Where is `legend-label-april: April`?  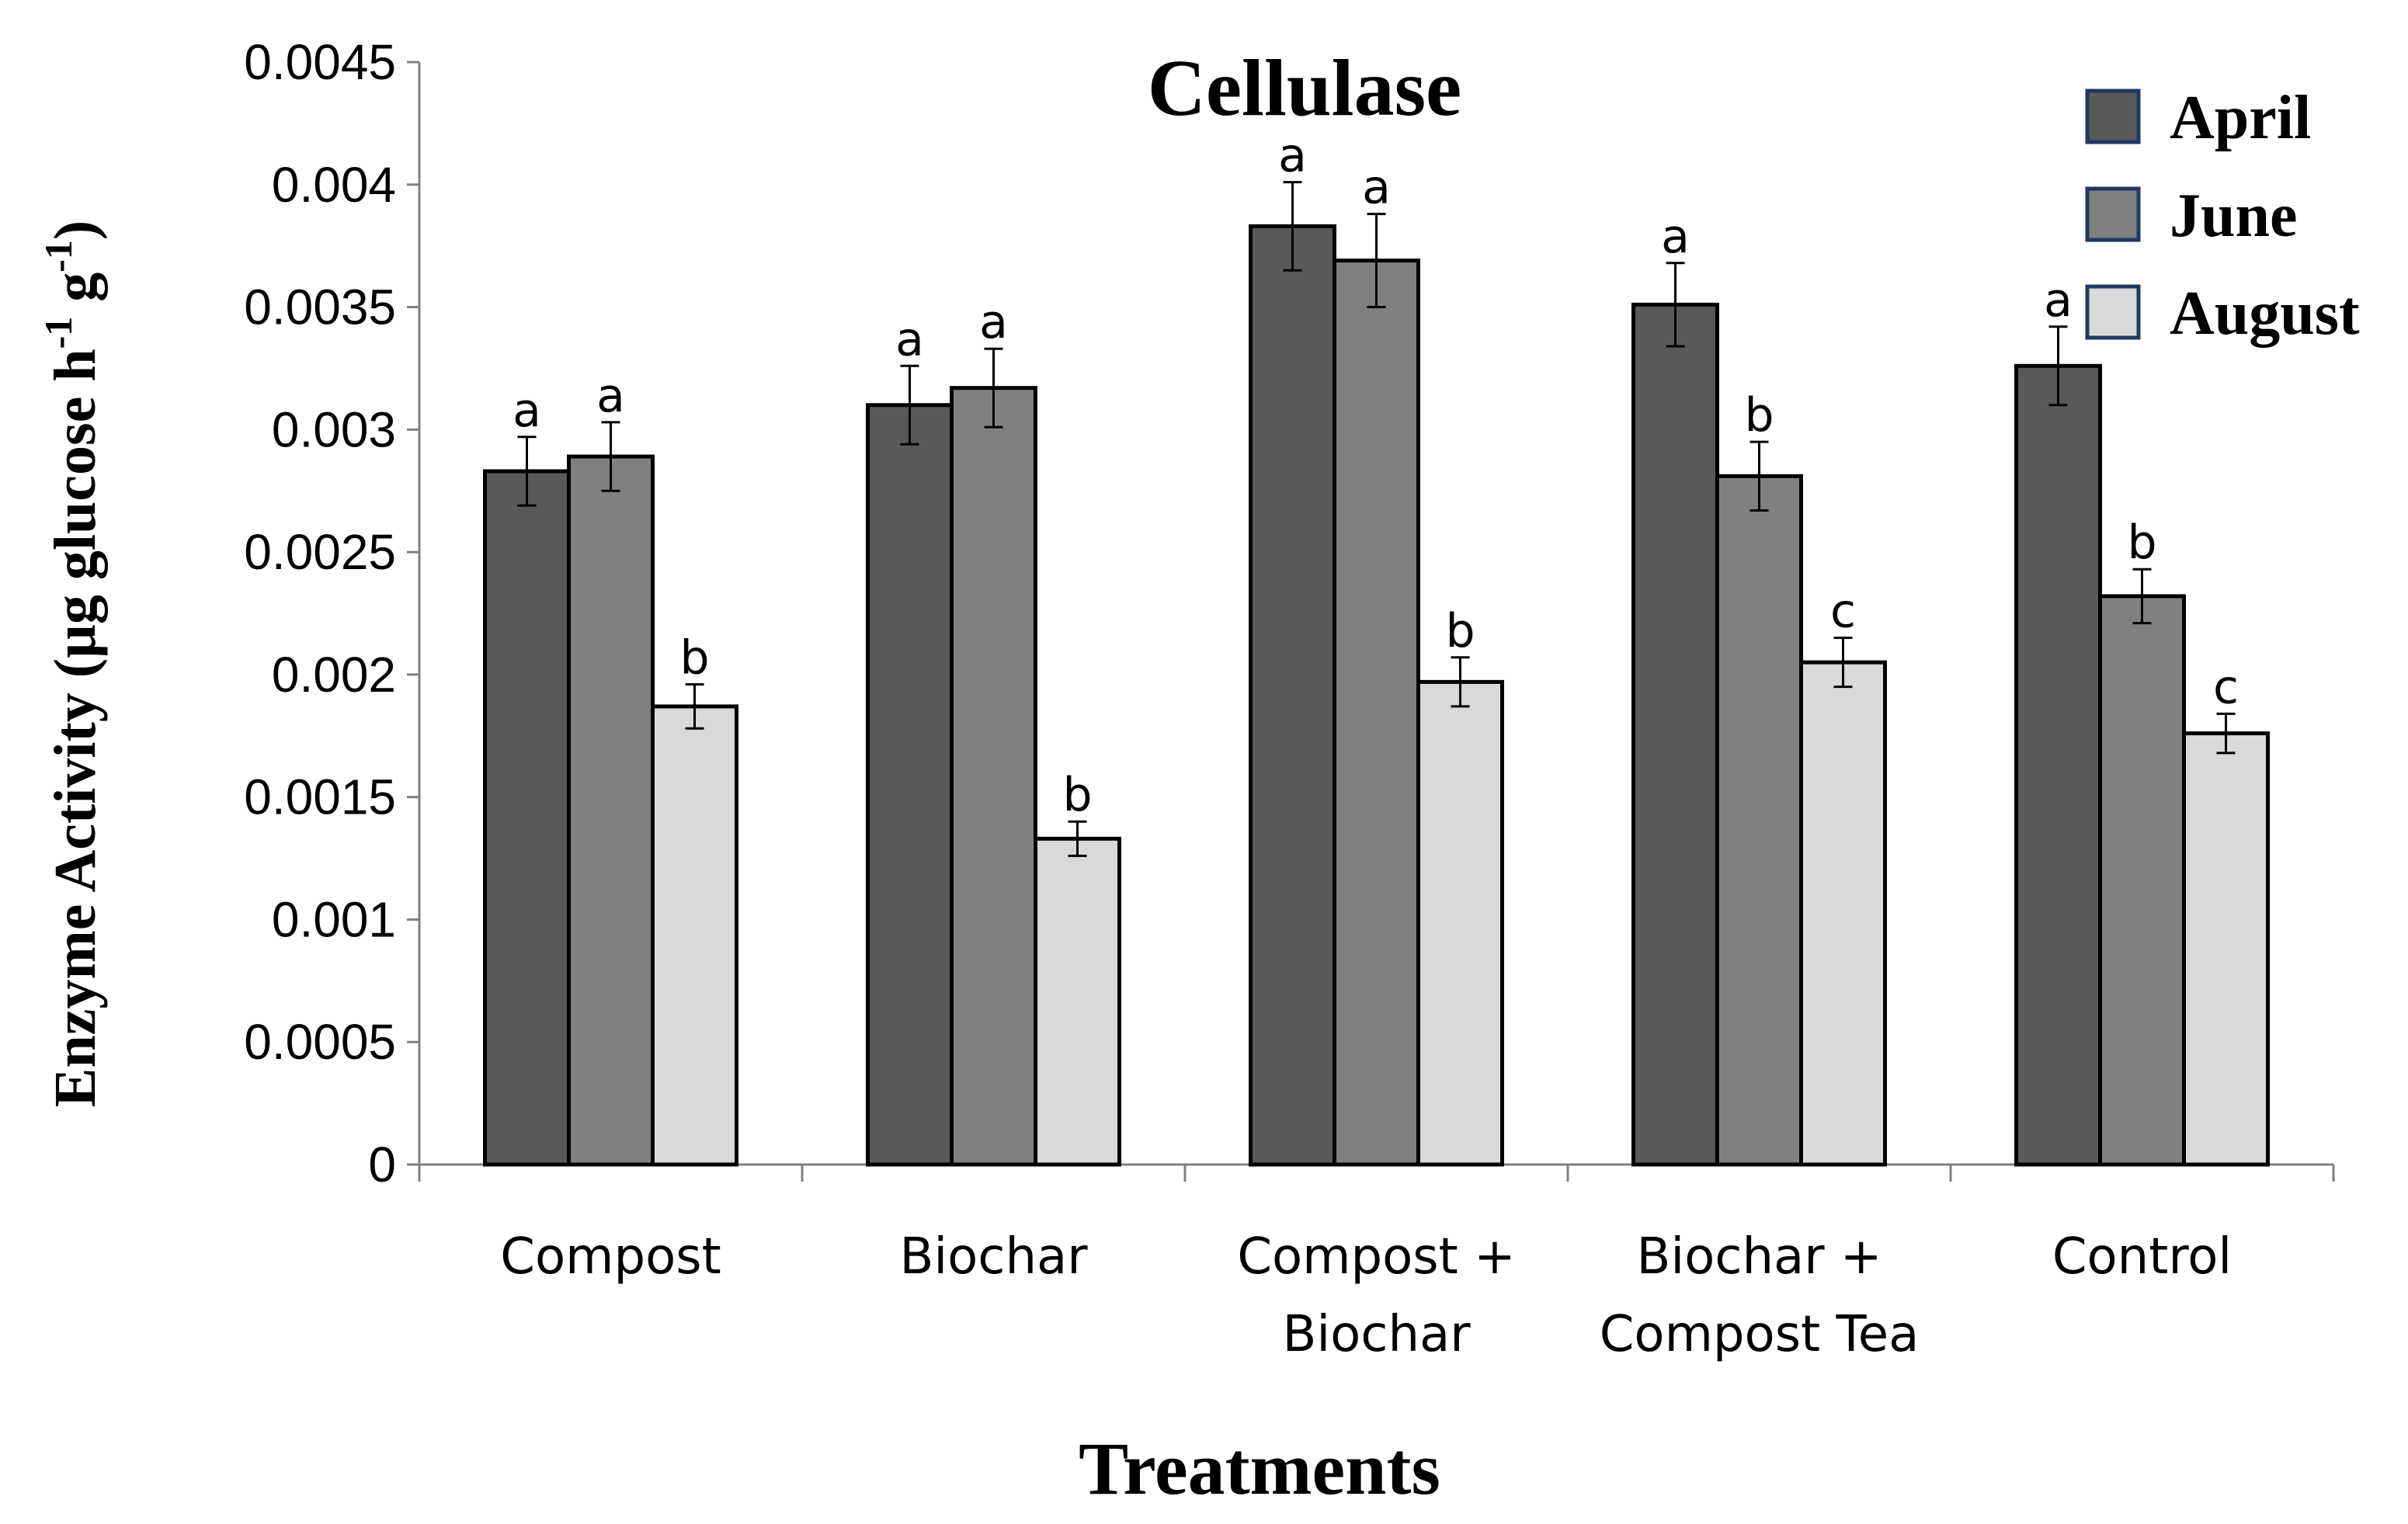
legend-label-april: April is located at coordinates (2240, 118).